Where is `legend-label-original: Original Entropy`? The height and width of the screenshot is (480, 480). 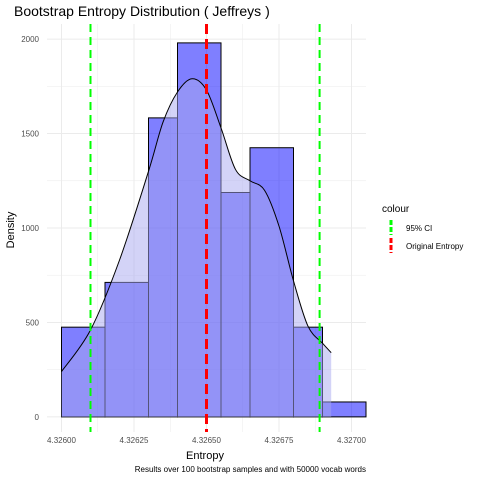
legend-label-original: Original Entropy is located at coordinates (434, 246).